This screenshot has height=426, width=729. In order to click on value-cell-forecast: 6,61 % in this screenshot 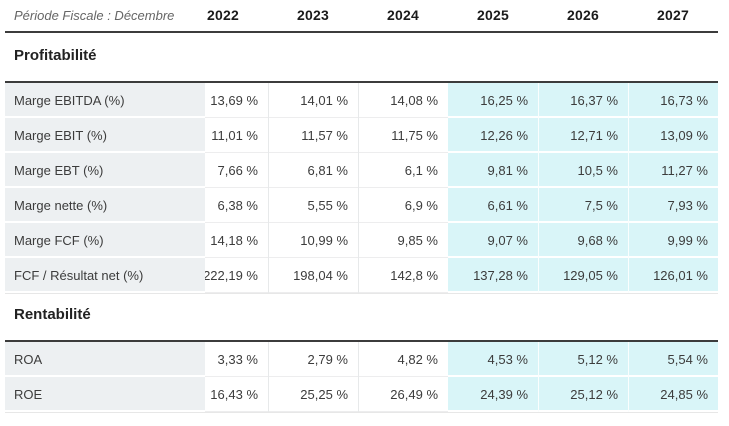, I will do `click(493, 205)`.